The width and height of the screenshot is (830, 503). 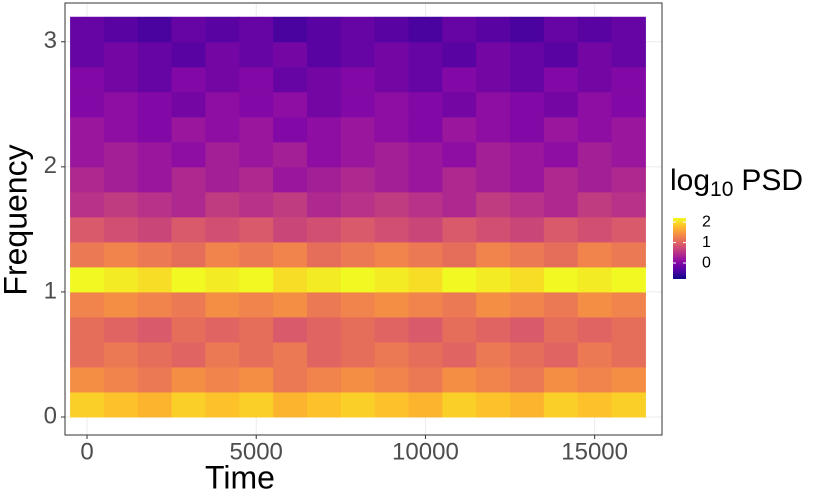 What do you see at coordinates (256, 451) in the screenshot?
I see `x-tick-label: 5000` at bounding box center [256, 451].